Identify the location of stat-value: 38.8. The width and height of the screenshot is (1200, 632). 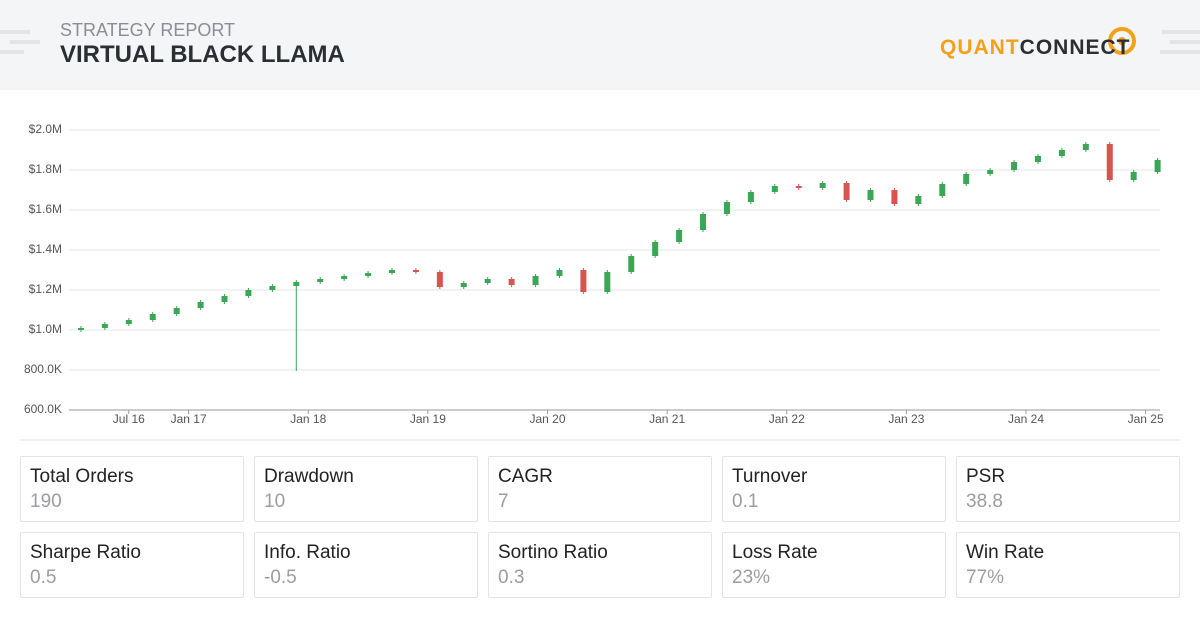
(984, 501).